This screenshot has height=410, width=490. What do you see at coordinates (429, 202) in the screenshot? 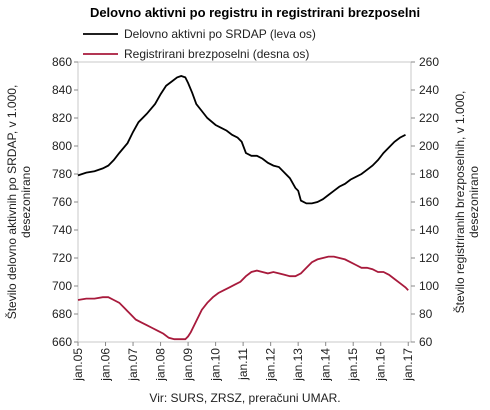
I see `right-tick-label: 160` at bounding box center [429, 202].